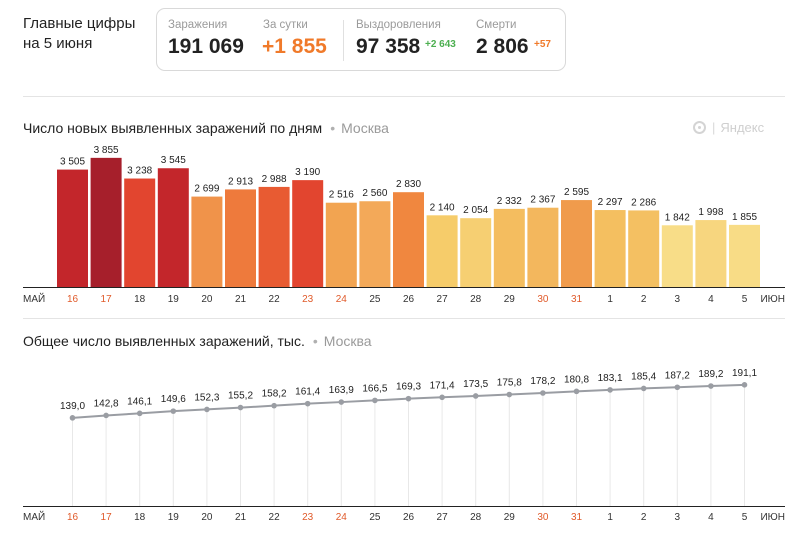  What do you see at coordinates (677, 375) in the screenshot?
I see `line-value-label-3: 187,2` at bounding box center [677, 375].